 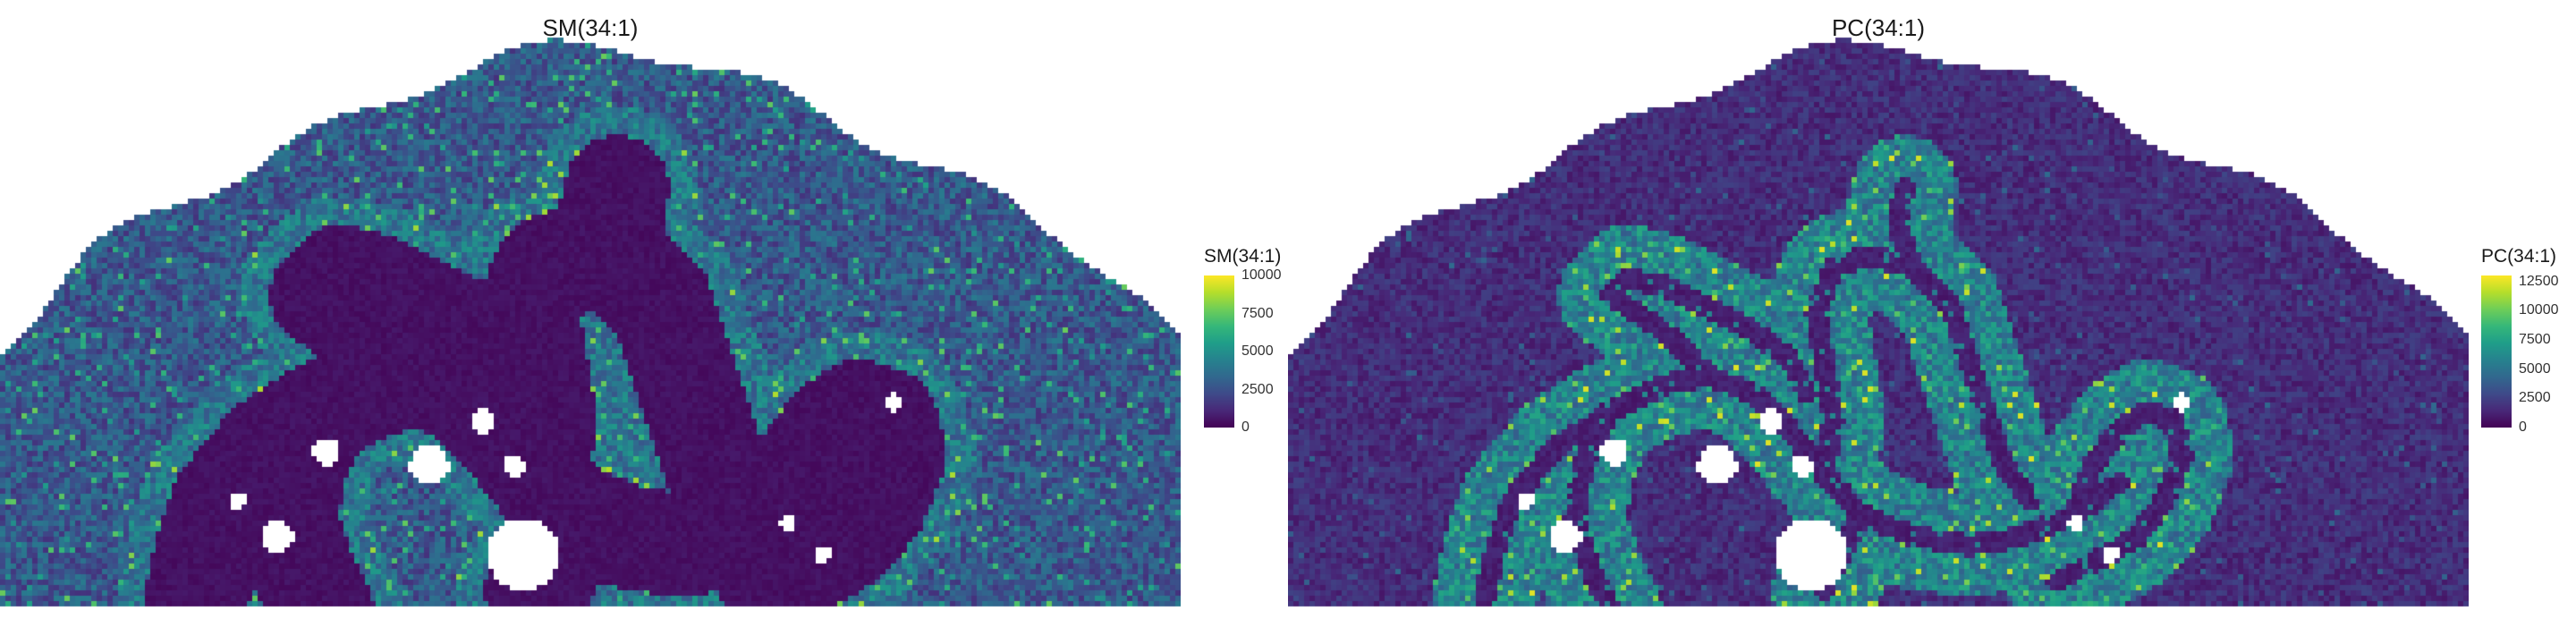 What do you see at coordinates (2539, 310) in the screenshot?
I see `pc-legend-label: 10000` at bounding box center [2539, 310].